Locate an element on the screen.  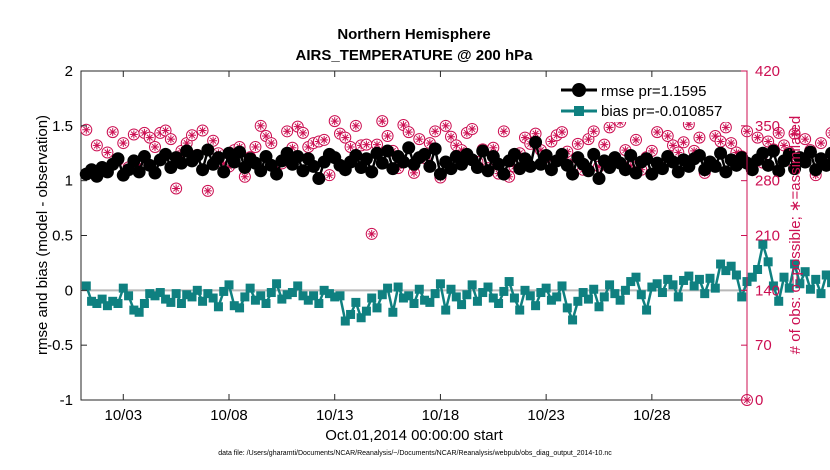
y-right-tick-label: 140 is located at coordinates (767, 290).